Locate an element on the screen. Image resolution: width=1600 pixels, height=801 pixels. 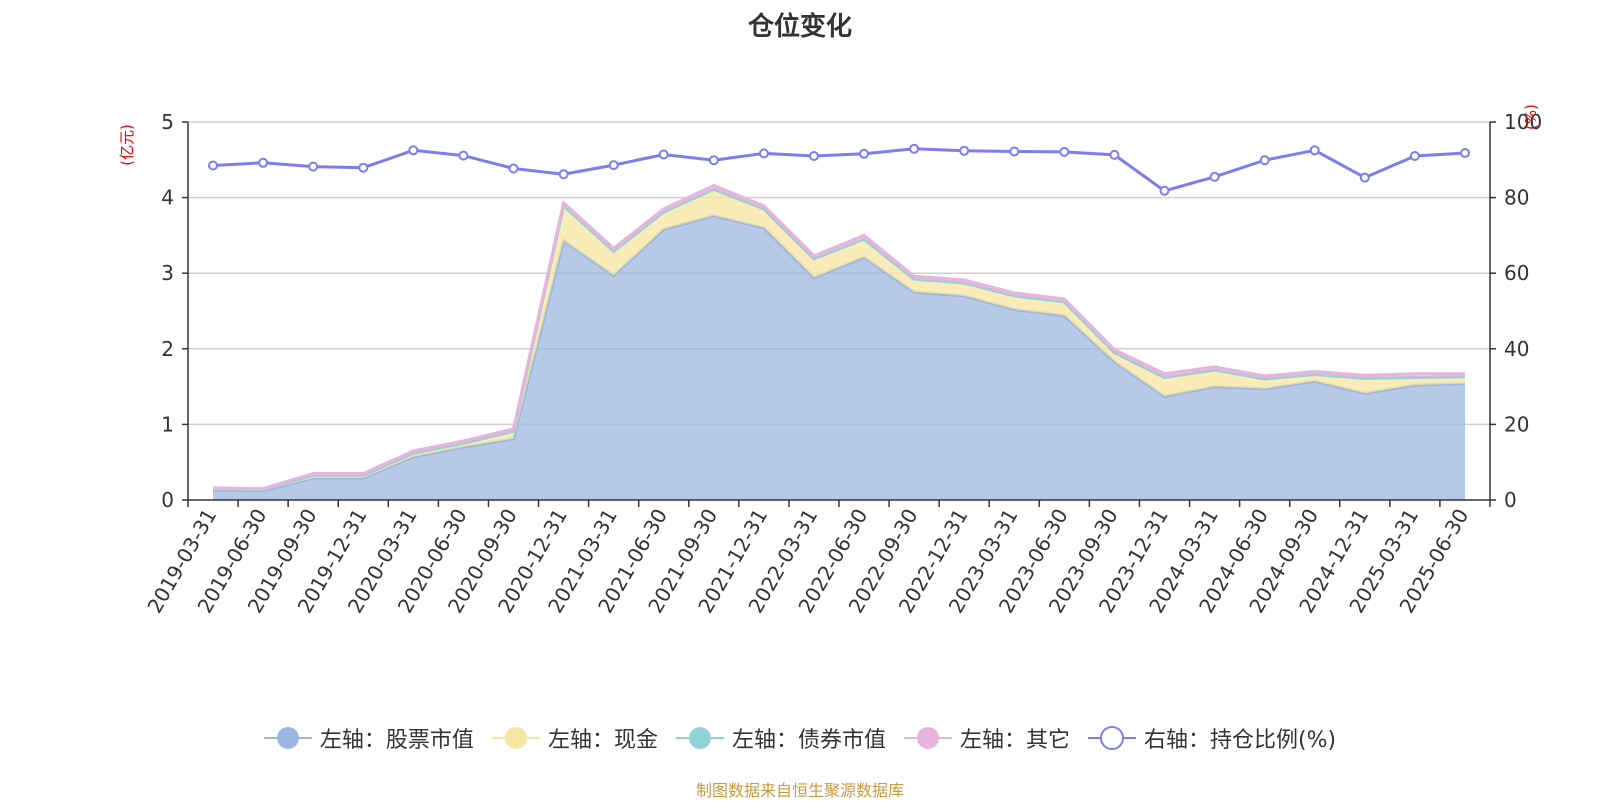
right-axis-tick-label: 20 is located at coordinates (1516, 424).